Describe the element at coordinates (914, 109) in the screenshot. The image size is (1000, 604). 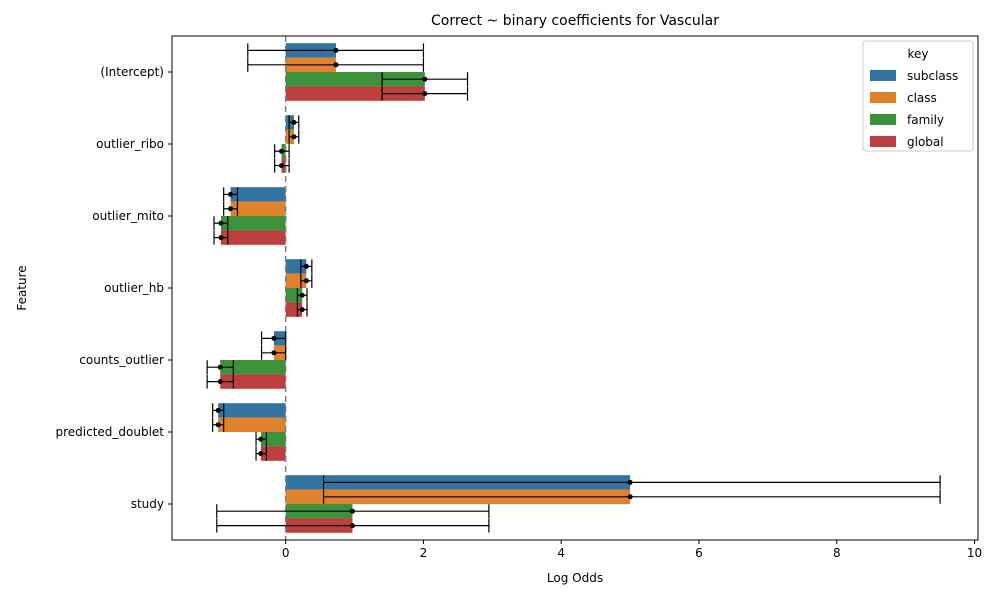
I see `legend-items: subclass class family global` at that location.